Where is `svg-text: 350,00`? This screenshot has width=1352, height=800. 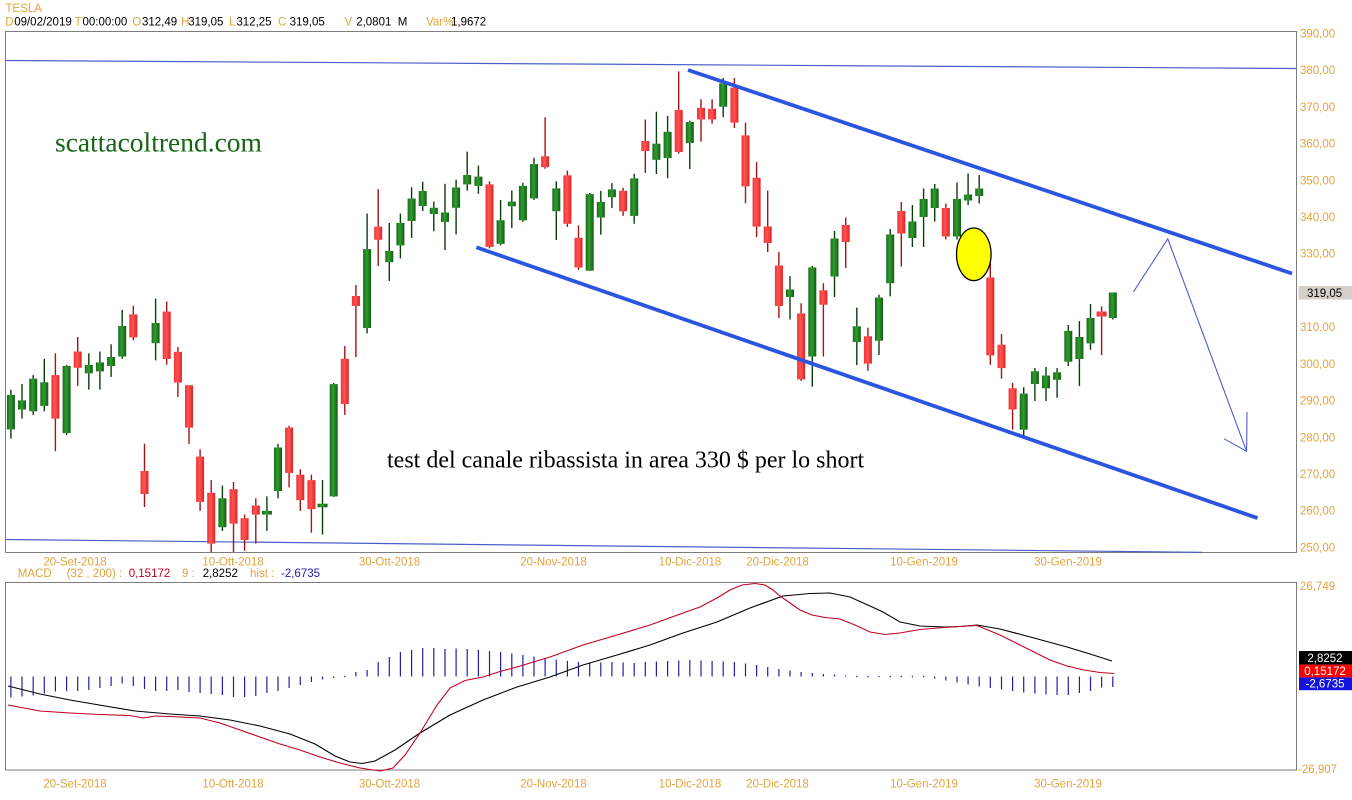
svg-text: 350,00 is located at coordinates (1317, 181).